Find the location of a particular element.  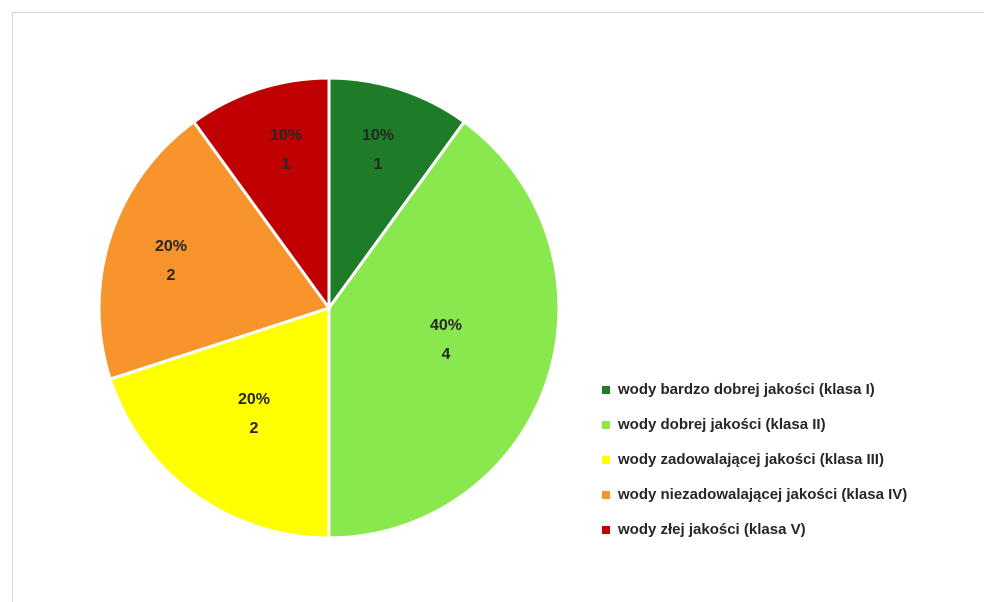

slice-value-label: 4 is located at coordinates (446, 354).